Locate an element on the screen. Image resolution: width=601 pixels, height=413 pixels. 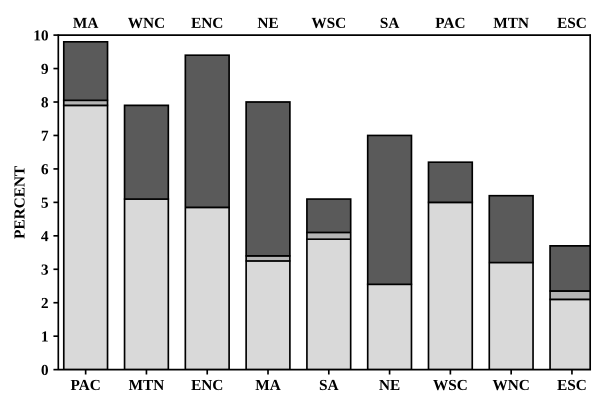
text: PAC is located at coordinates (449, 23).